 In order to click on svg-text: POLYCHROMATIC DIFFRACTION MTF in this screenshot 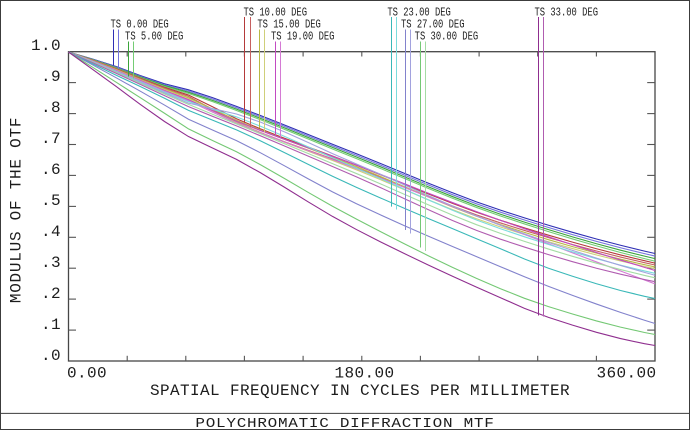, I will do `click(344, 423)`.